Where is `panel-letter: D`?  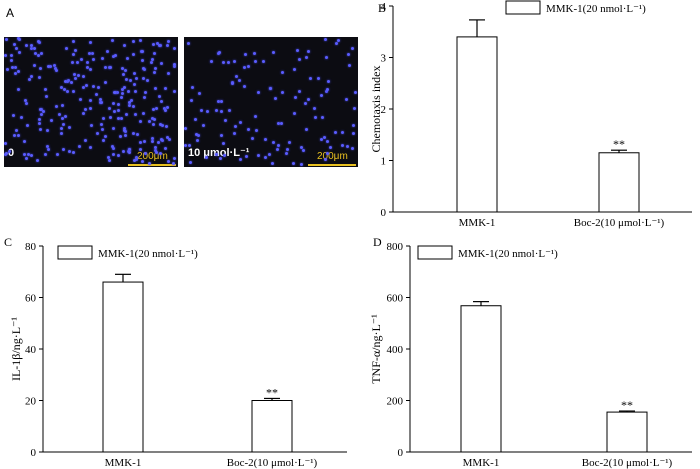 panel-letter: D is located at coordinates (377, 242).